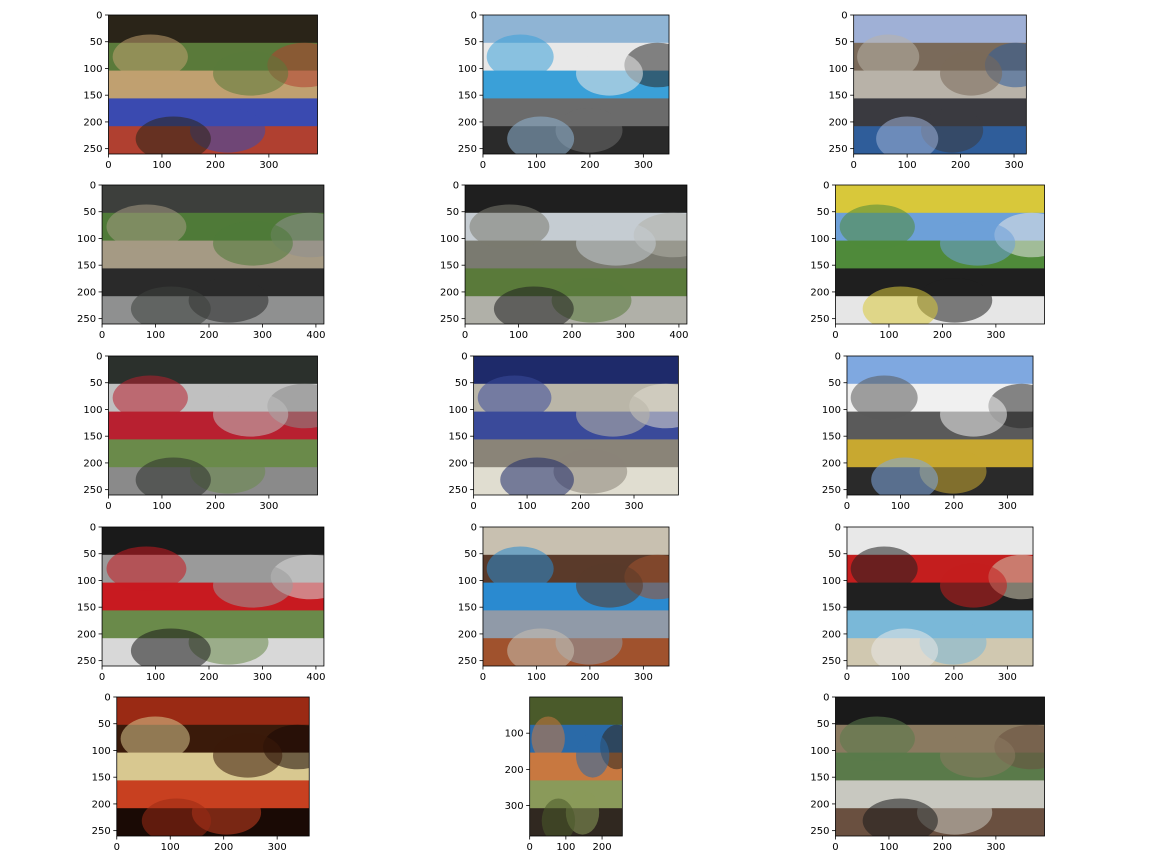 The height and width of the screenshot is (864, 1152). Describe the element at coordinates (577, 261) in the screenshot. I see `subplot-5: 0 100 200 300 400050100150200250` at that location.